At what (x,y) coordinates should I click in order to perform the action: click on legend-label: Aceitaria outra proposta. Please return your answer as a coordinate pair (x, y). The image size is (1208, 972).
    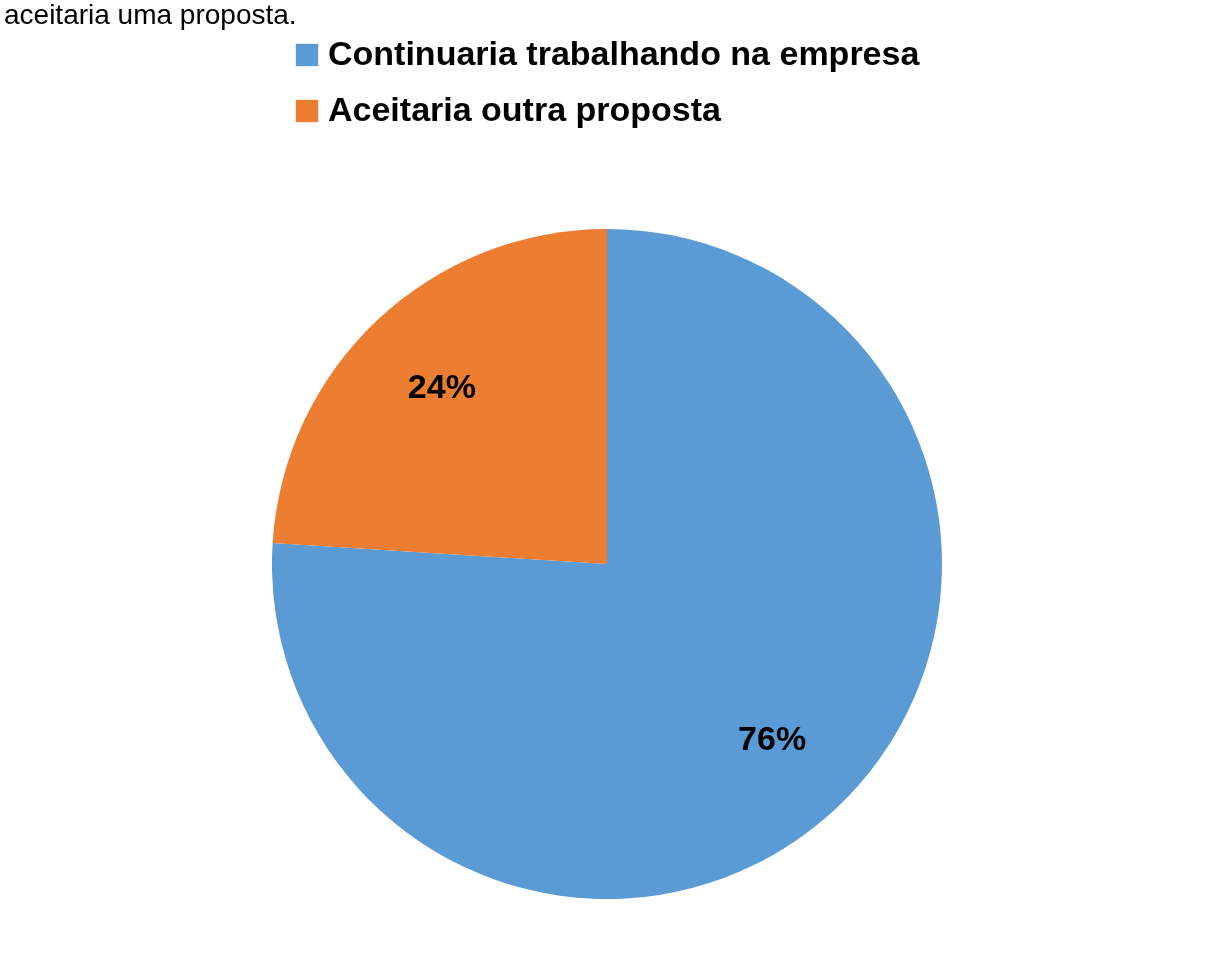
    Looking at the image, I should click on (525, 109).